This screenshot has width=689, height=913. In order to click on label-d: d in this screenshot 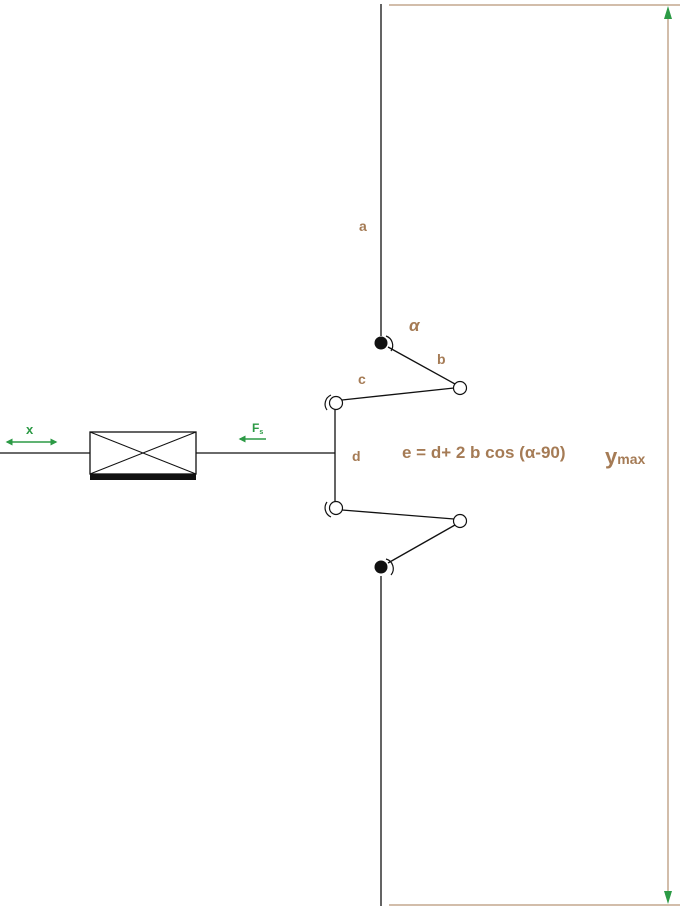, I will do `click(356, 456)`.